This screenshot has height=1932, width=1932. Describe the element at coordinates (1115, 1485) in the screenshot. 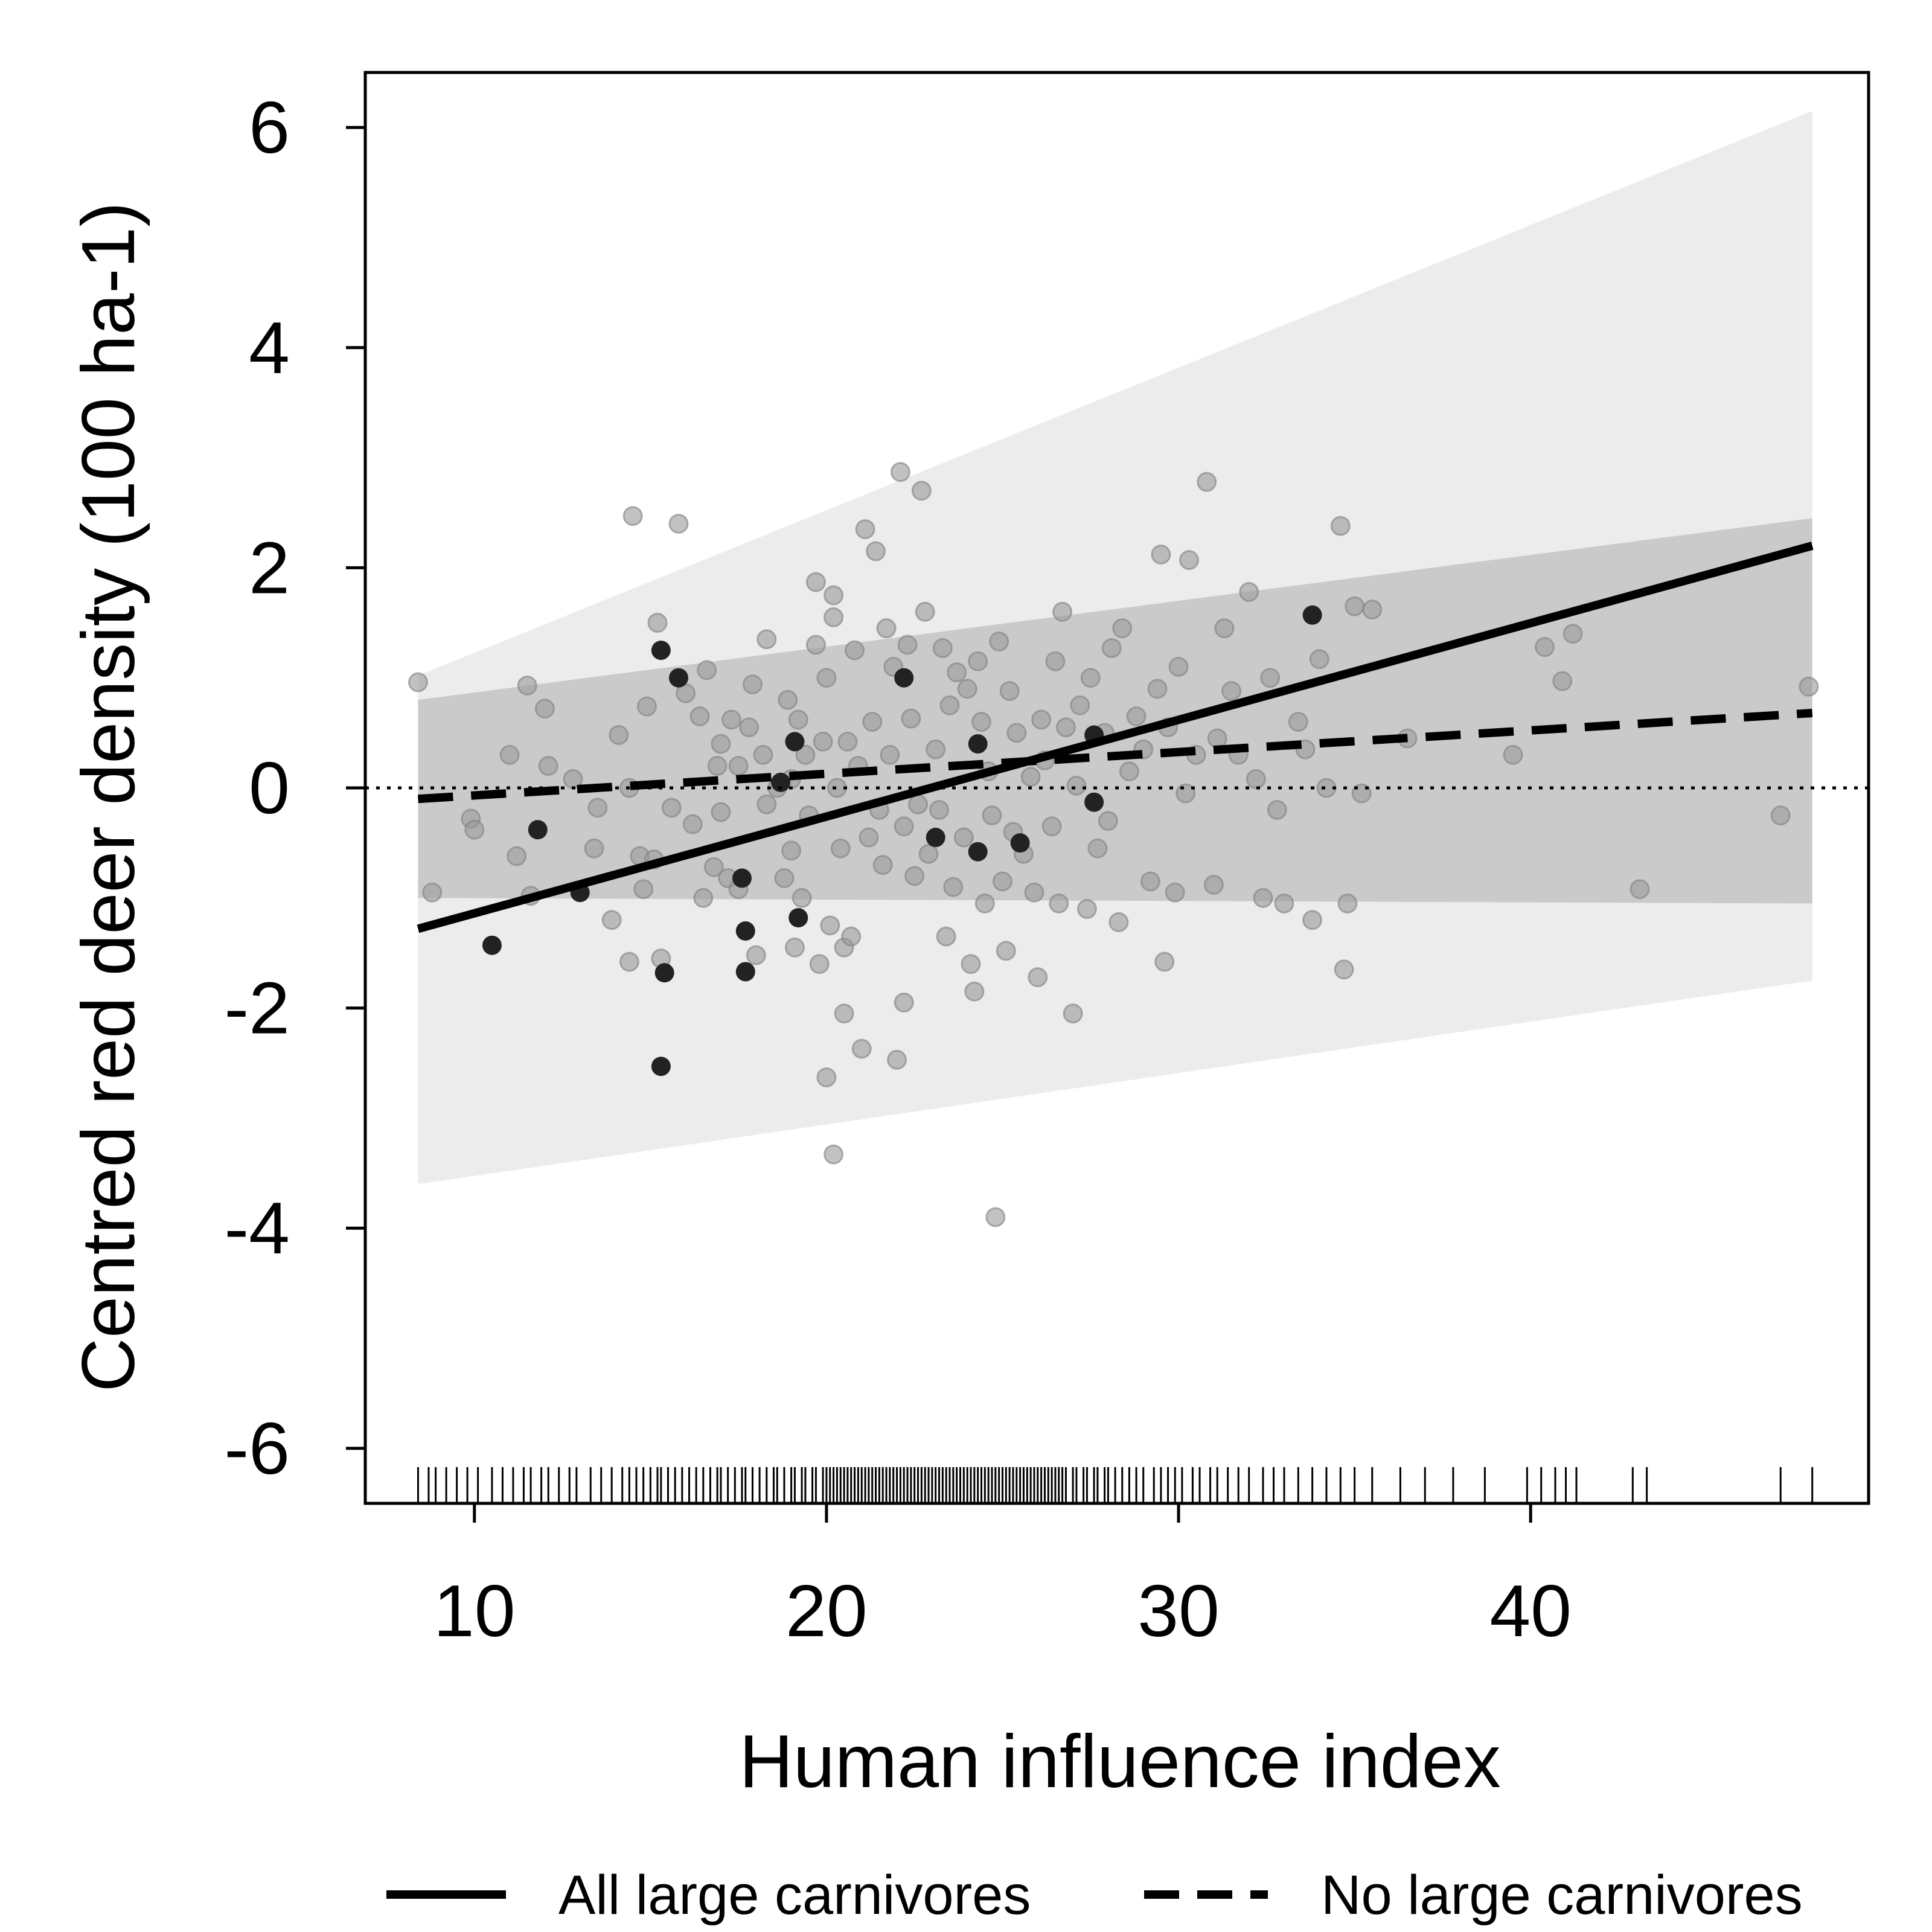

I see `rug-ticks` at that location.